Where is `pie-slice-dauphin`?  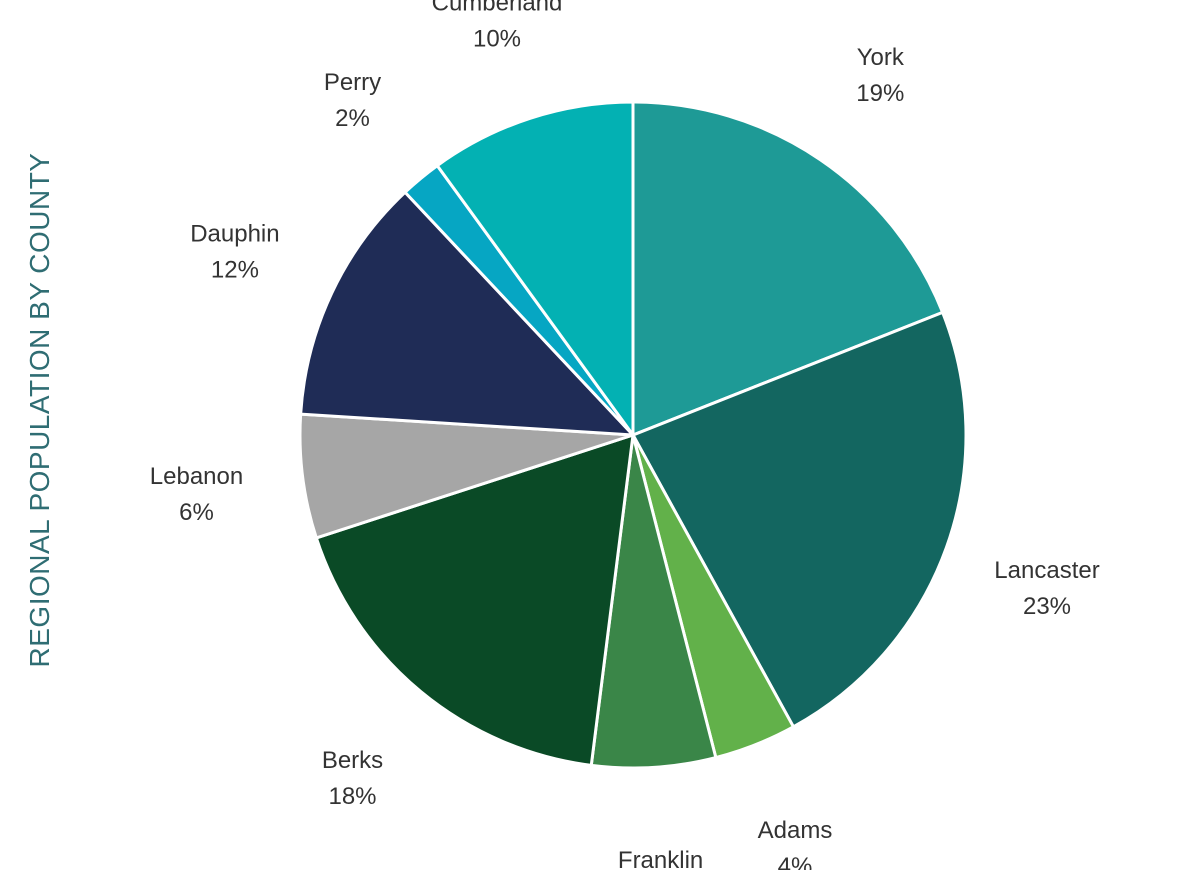
pie-slice-dauphin is located at coordinates (467, 313).